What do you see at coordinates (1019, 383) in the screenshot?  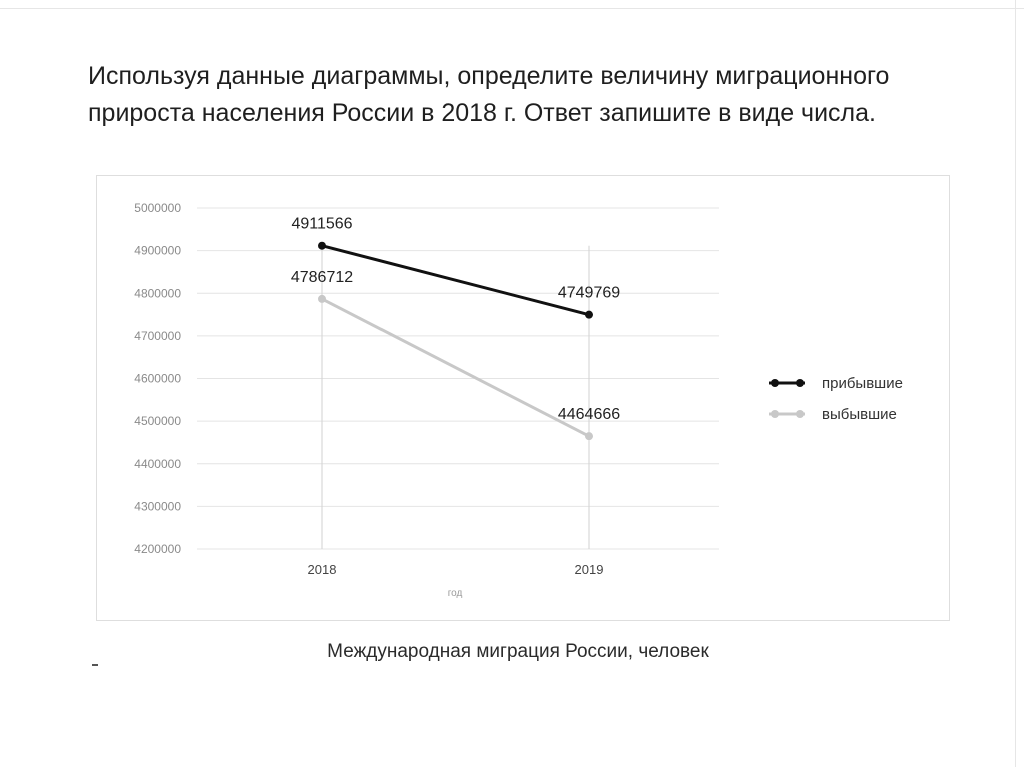 I see `window-right-border` at bounding box center [1019, 383].